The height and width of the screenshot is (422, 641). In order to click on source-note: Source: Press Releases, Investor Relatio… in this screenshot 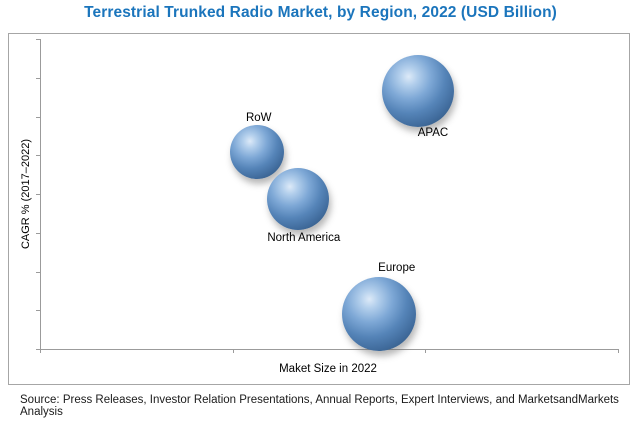, I will do `click(319, 406)`.